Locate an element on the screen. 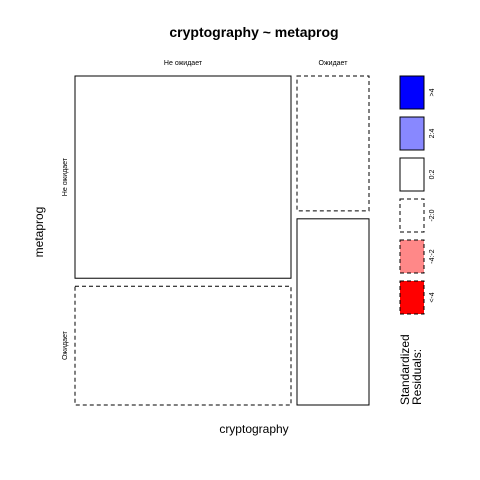 Image resolution: width=480 pixels, height=480 pixels. legend-label: 2:4 is located at coordinates (432, 134).